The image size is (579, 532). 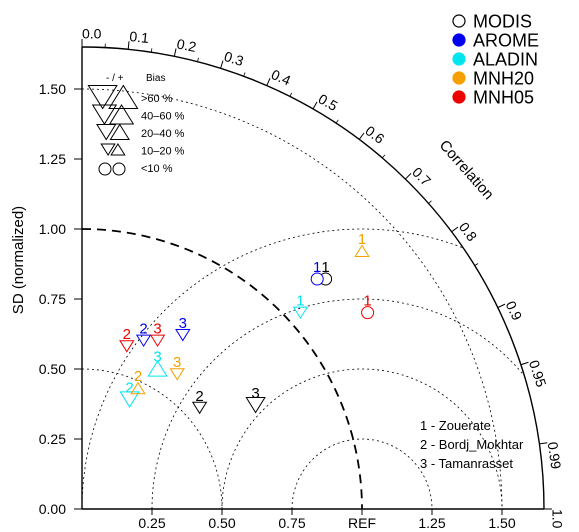 I want to click on y-axis-label: SD (normalized), so click(x=18, y=260).